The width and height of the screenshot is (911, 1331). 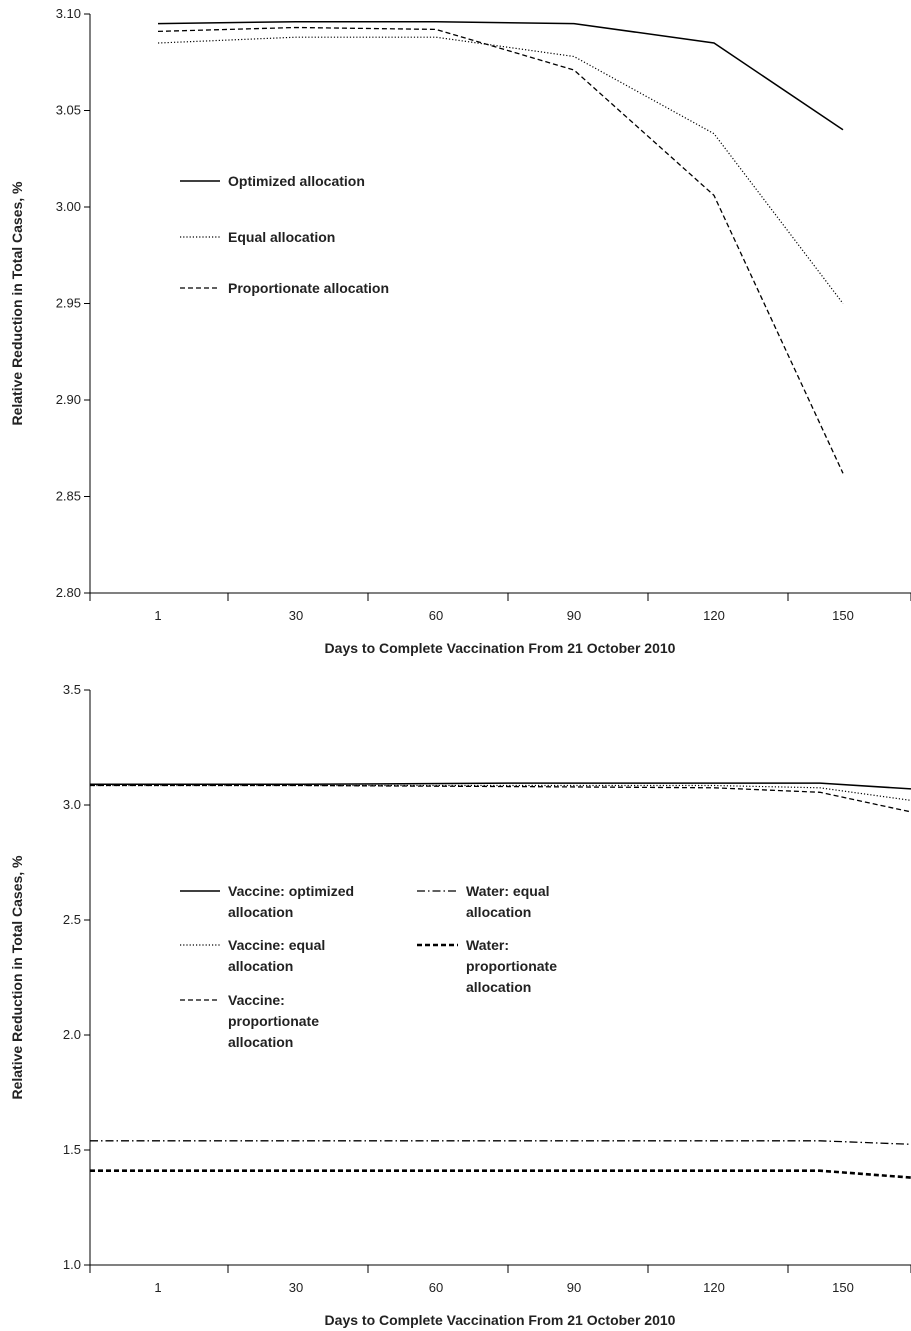 I want to click on y-tick-label: 3.0, so click(x=72, y=804).